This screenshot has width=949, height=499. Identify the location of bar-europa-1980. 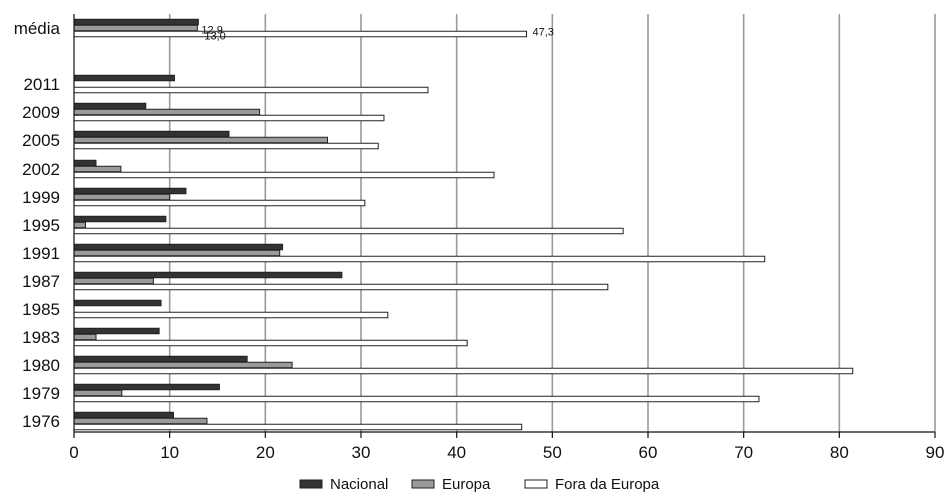
(183, 365).